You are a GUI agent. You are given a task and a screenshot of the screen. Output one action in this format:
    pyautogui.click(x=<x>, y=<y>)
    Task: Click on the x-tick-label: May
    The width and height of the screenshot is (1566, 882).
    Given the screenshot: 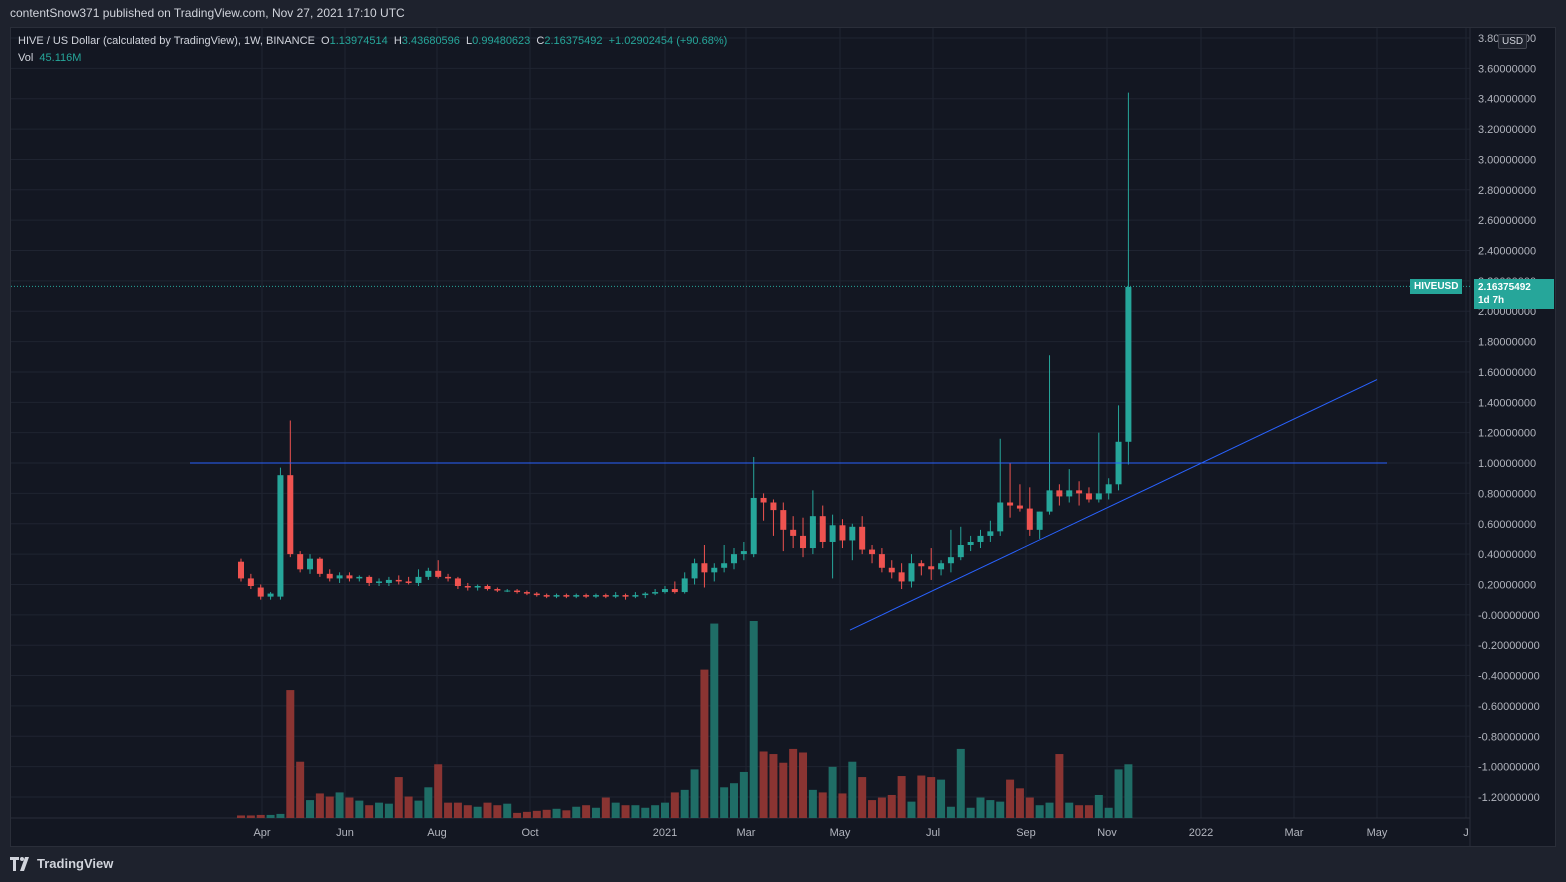 What is the action you would take?
    pyautogui.click(x=840, y=833)
    